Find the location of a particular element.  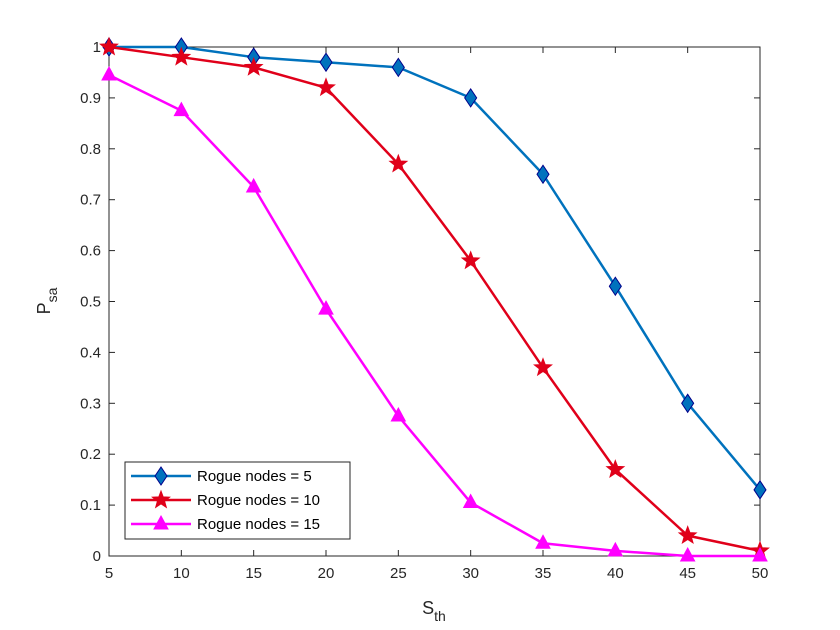

x-axis-label-sub: th is located at coordinates (440, 616).